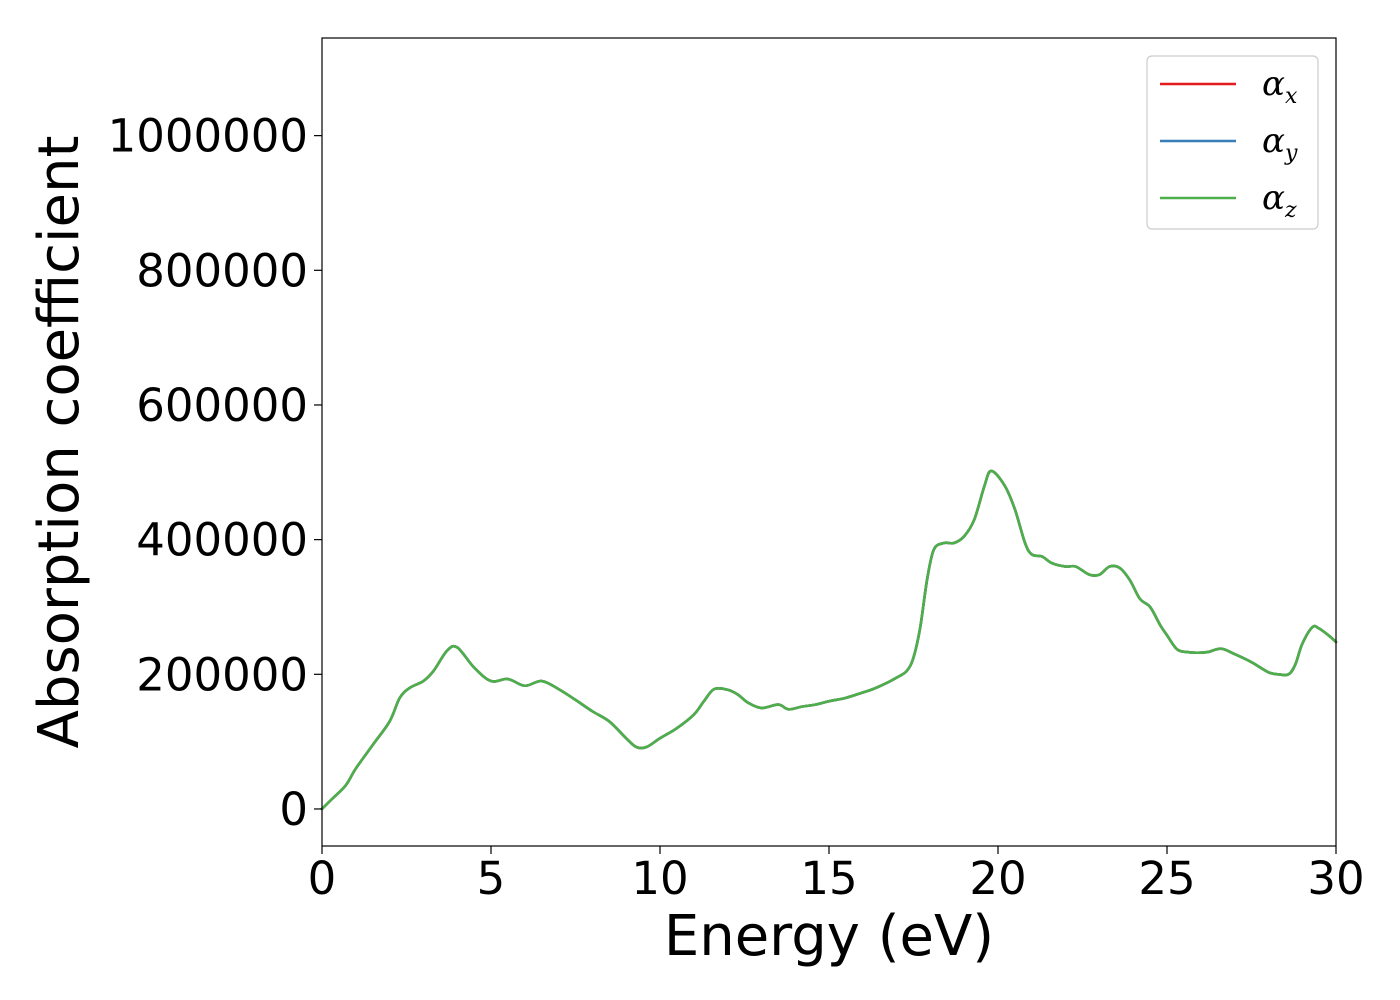 The image size is (1400, 1000). Describe the element at coordinates (828, 878) in the screenshot. I see `x-tick-label: 15` at that location.